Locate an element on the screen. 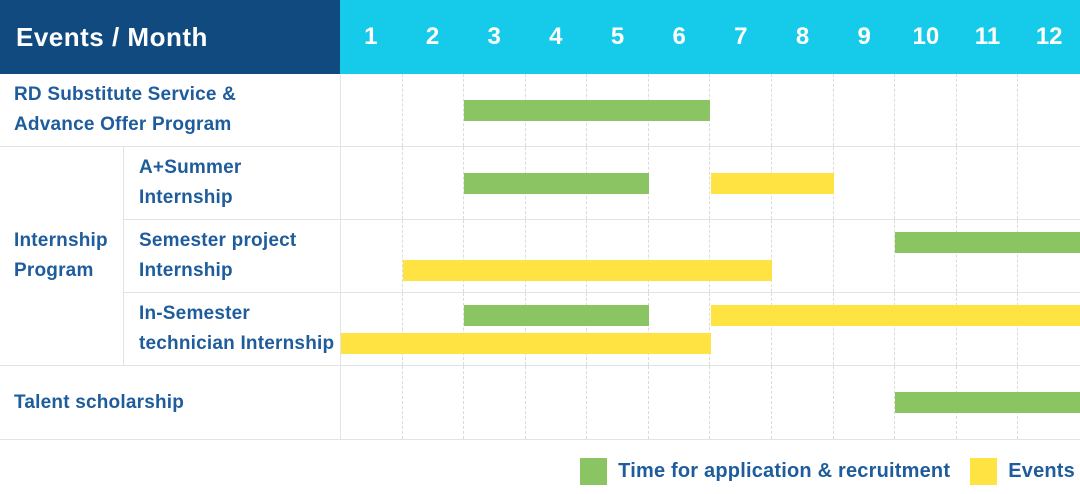 The width and height of the screenshot is (1080, 494). chart-row-rd-substitute-advance-offer is located at coordinates (710, 110).